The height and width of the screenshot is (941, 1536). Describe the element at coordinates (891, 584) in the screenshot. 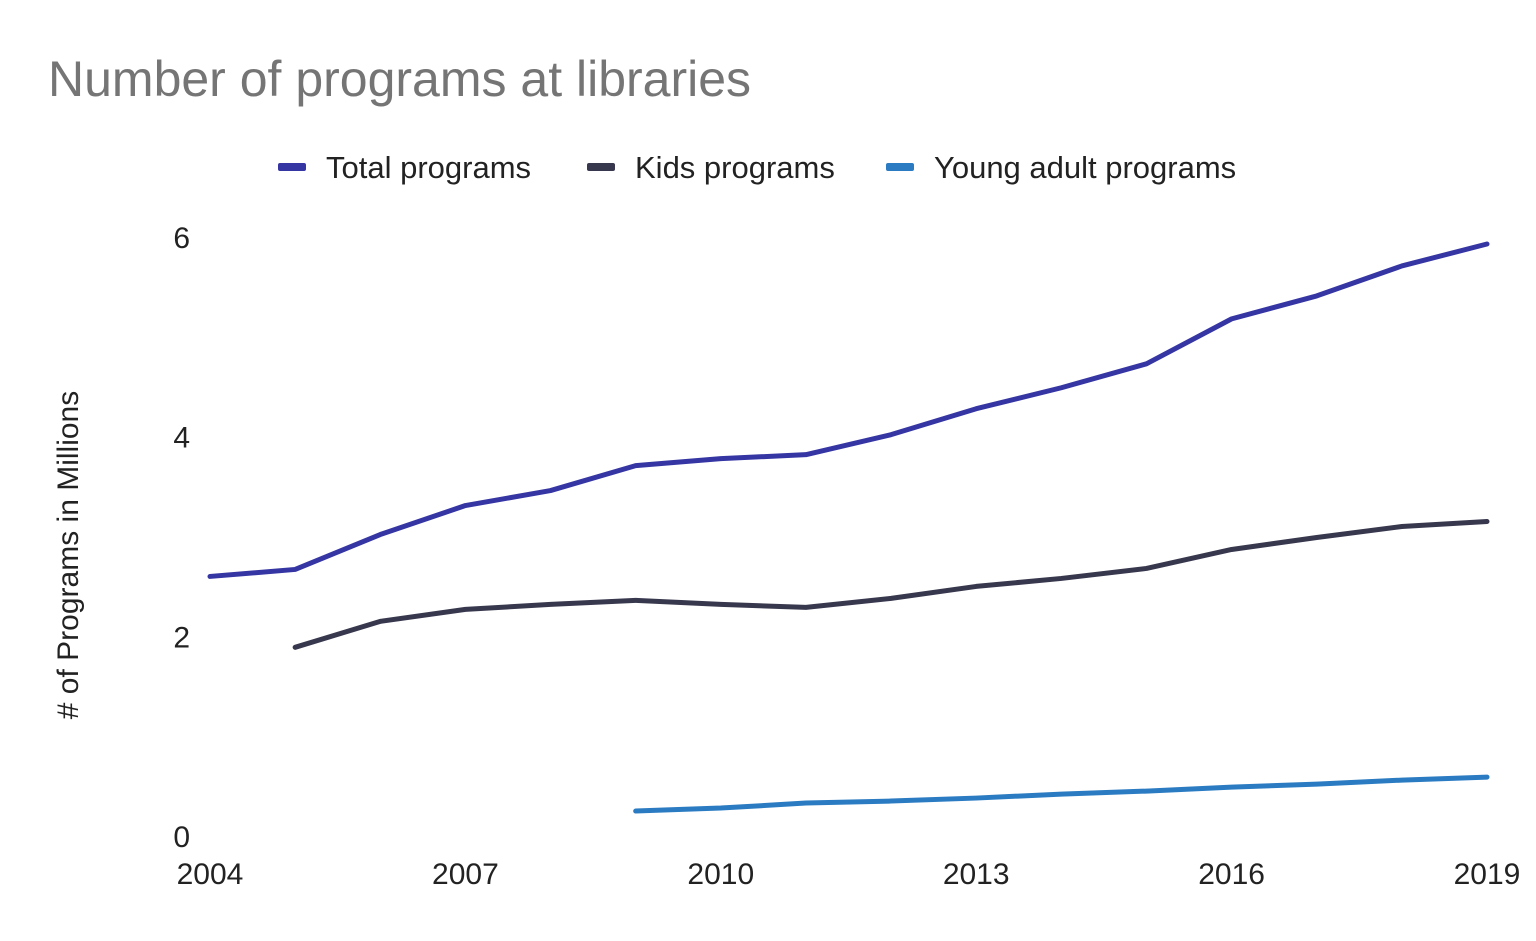

I see `series-line-kids-programs` at that location.